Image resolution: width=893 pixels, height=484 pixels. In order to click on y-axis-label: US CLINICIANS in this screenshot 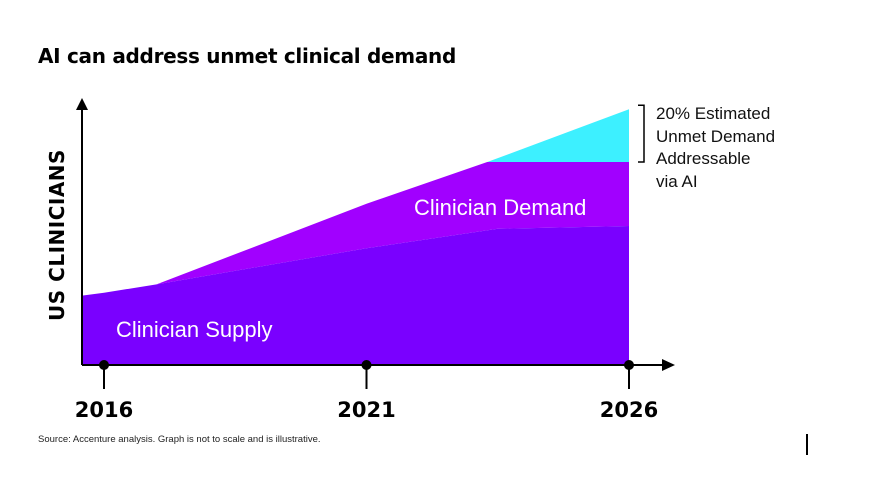, I will do `click(57, 235)`.